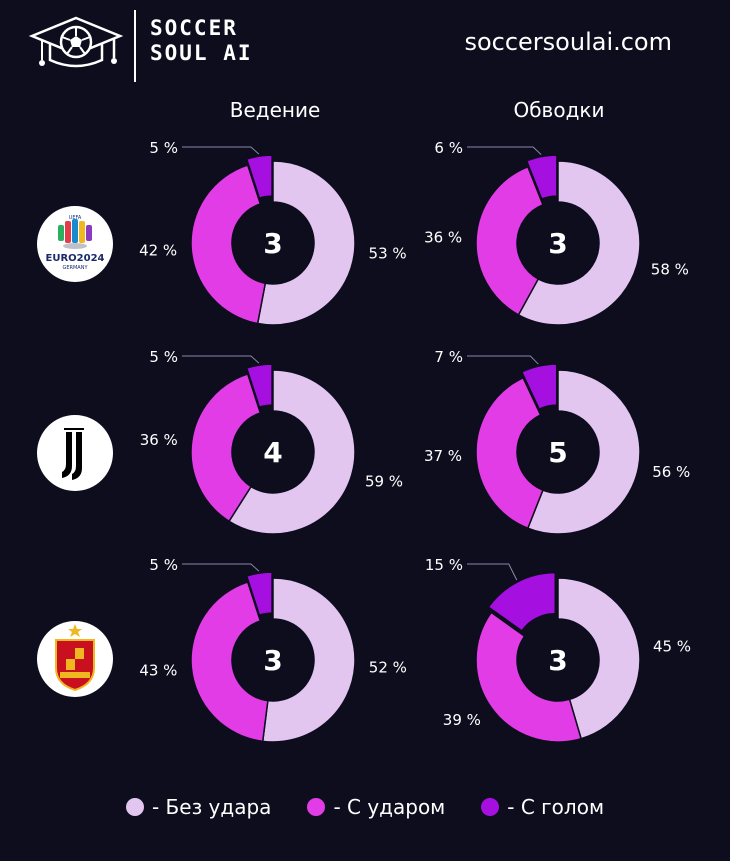  I want to click on legend: - Без удара - С ударом - С голом, so click(365, 807).